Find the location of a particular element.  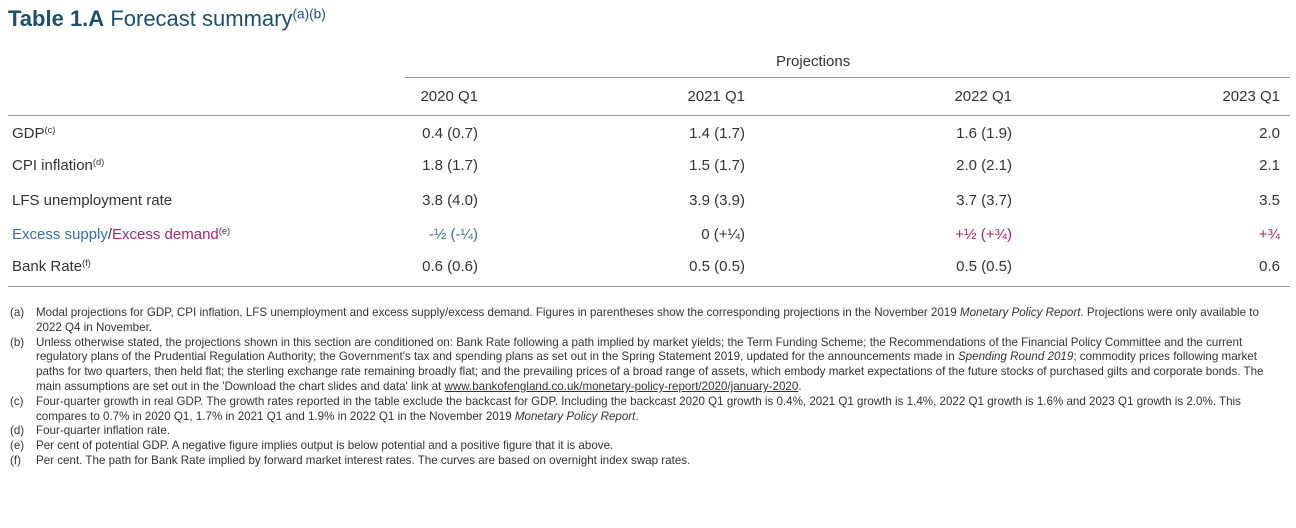

footnote-text: Four-quarter inflation rate. is located at coordinates (661, 431).